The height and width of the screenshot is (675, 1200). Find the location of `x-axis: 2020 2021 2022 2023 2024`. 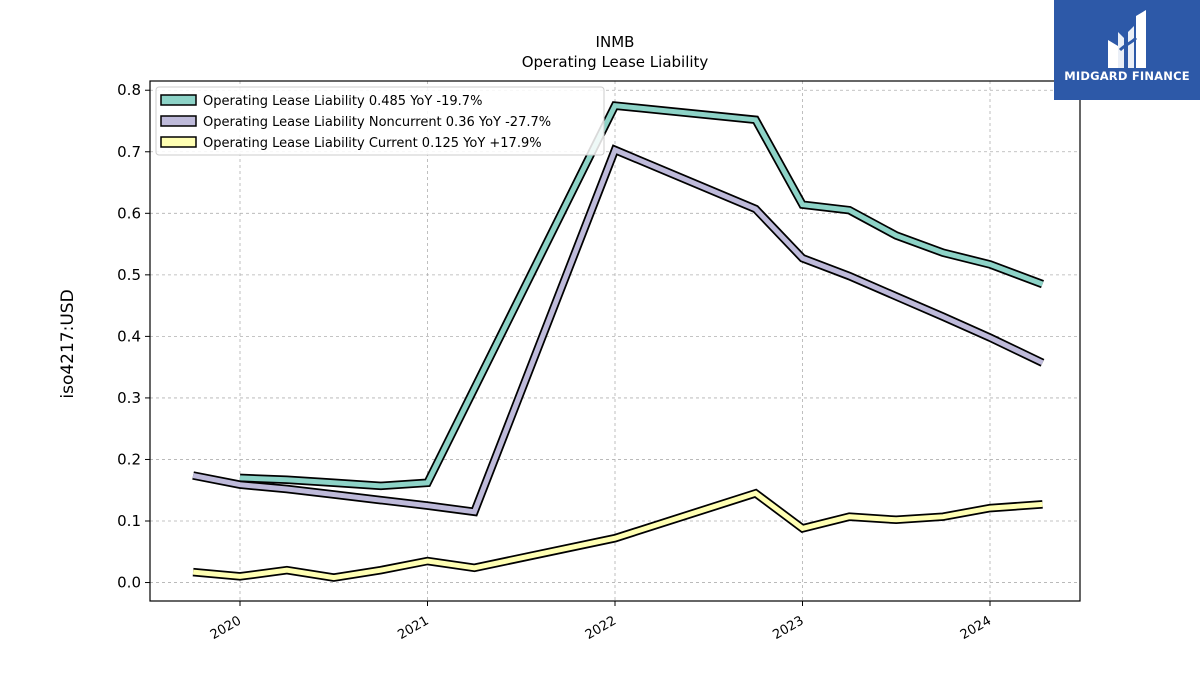

x-axis: 2020 2021 2022 2023 2024 is located at coordinates (601, 622).